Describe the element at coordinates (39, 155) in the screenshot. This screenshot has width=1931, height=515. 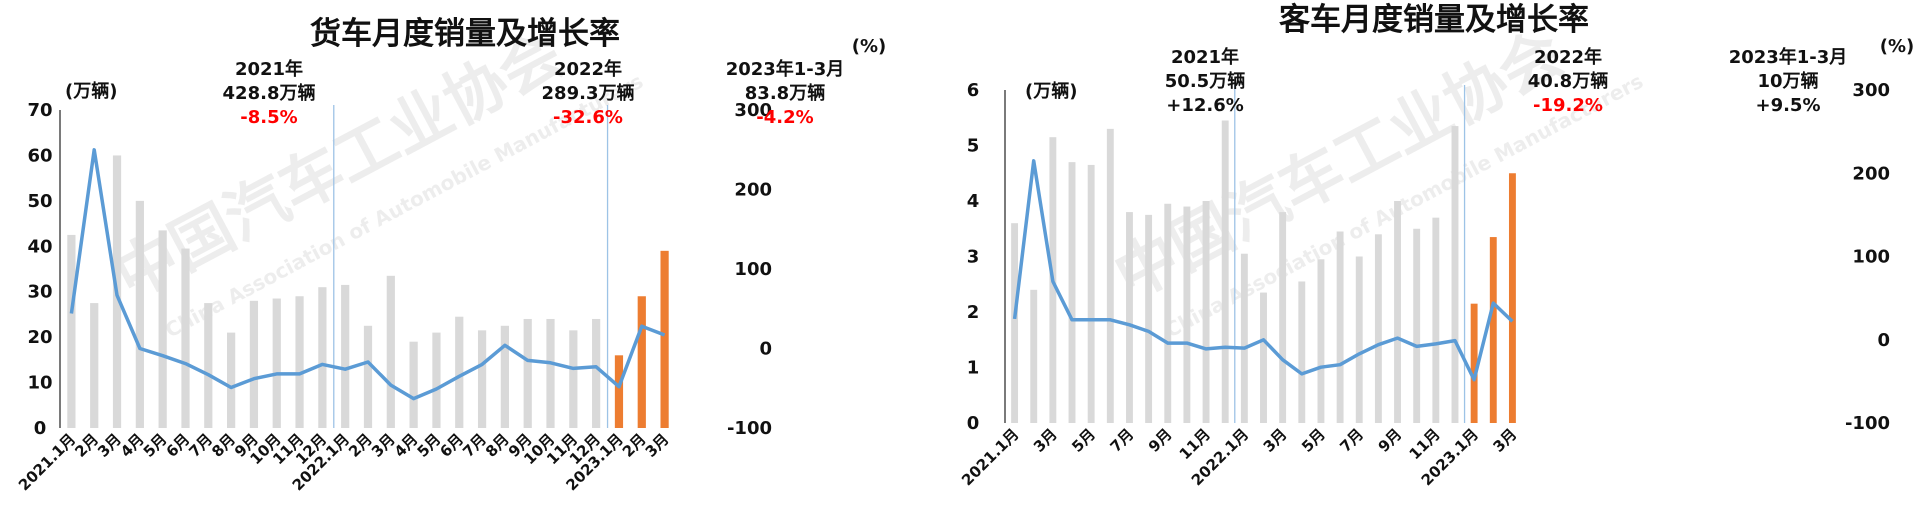
I see `truck-left-tick-label: 60` at that location.